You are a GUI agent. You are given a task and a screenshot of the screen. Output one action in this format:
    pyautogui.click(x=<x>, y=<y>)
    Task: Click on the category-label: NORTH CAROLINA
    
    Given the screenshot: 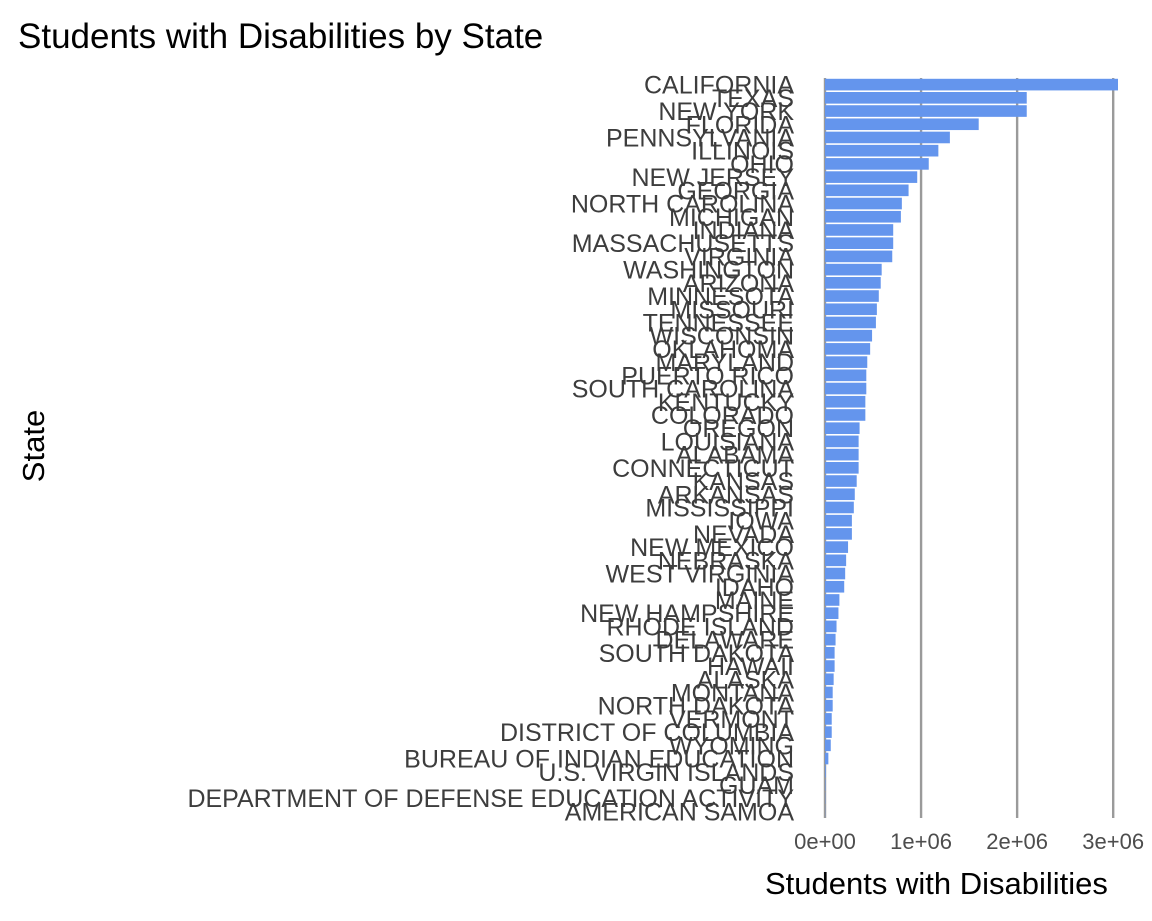 What is the action you would take?
    pyautogui.click(x=683, y=205)
    